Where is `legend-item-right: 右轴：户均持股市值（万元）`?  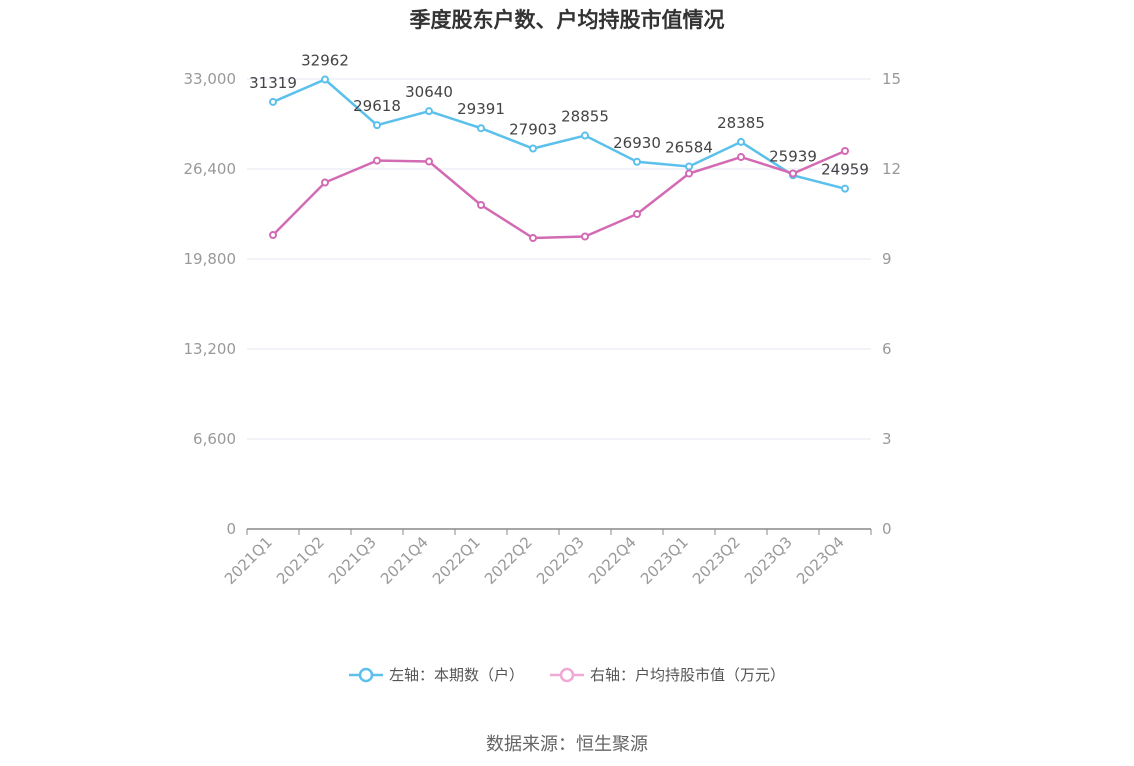
legend-item-right: 右轴：户均持股市值（万元） is located at coordinates (667, 674).